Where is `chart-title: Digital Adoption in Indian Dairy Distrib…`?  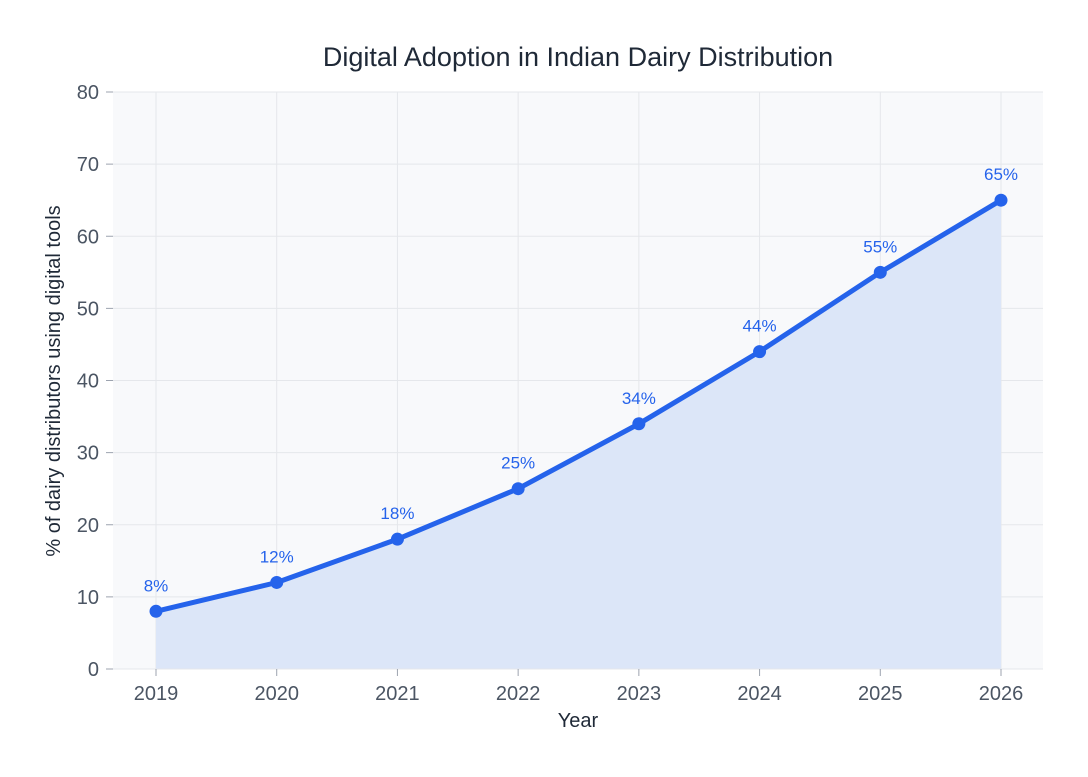 chart-title: Digital Adoption in Indian Dairy Distrib… is located at coordinates (578, 57).